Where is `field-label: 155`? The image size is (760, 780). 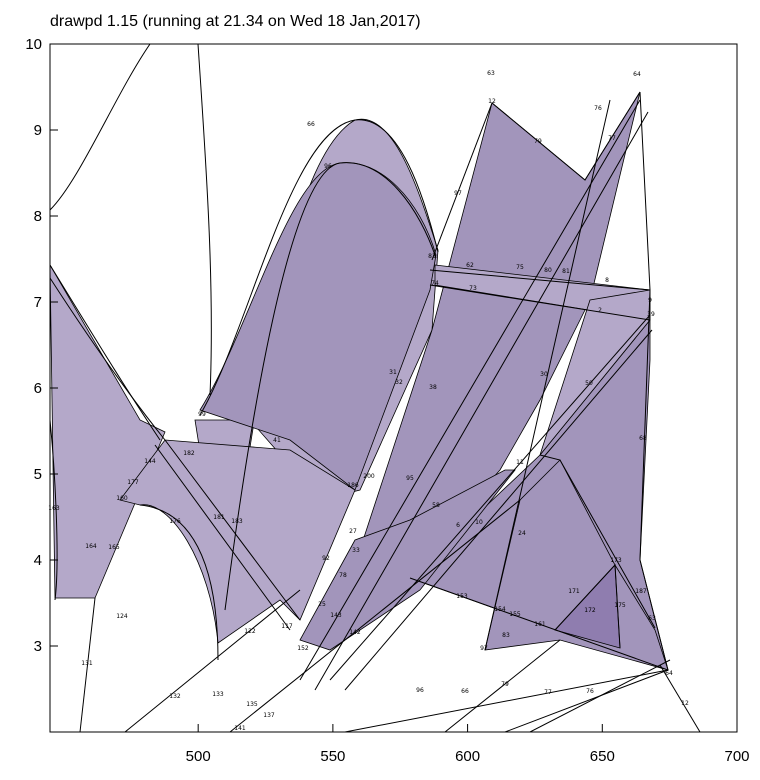 field-label: 155 is located at coordinates (515, 614).